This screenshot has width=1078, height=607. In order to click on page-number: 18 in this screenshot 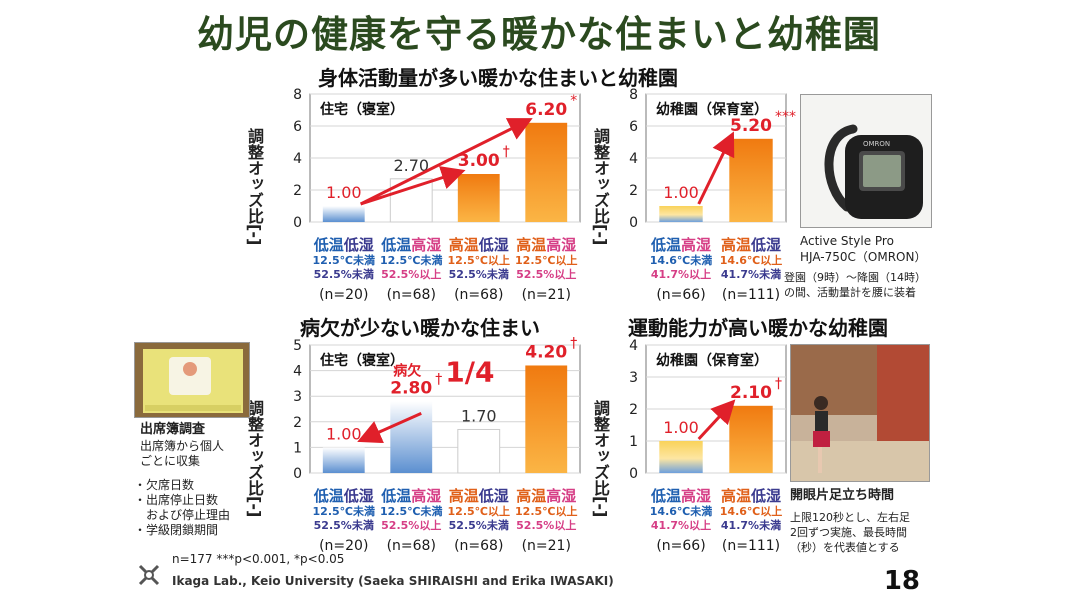, I will do `click(901, 581)`.